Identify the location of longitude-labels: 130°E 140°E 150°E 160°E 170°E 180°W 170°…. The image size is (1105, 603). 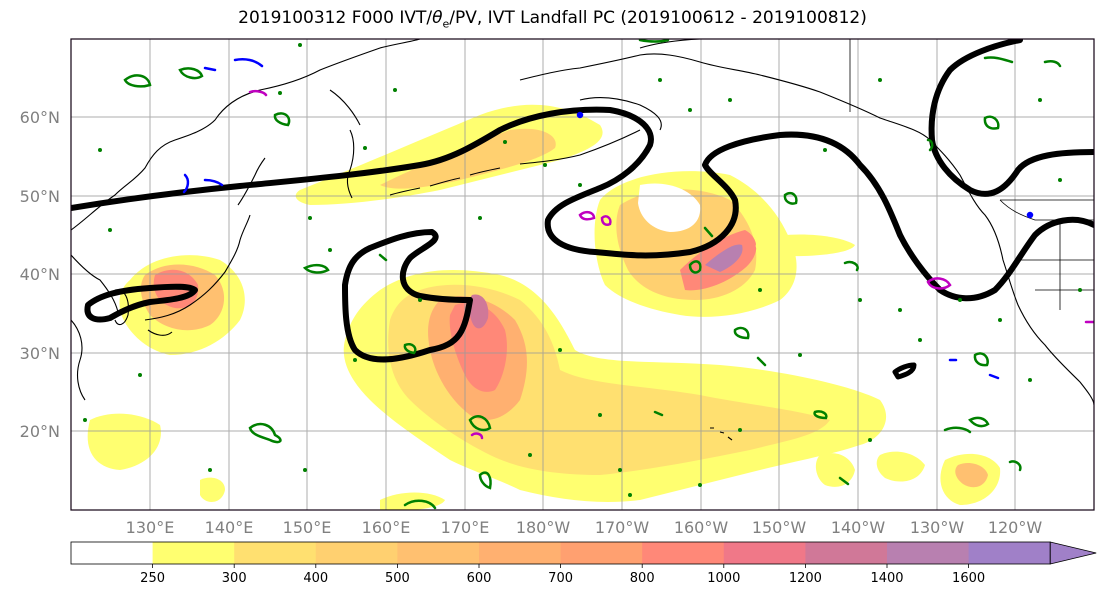
(584, 527).